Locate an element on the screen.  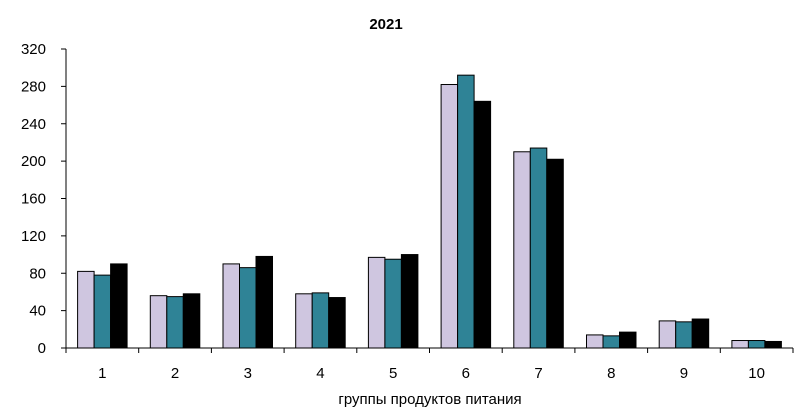
y-tick-label: 280 is located at coordinates (33, 86).